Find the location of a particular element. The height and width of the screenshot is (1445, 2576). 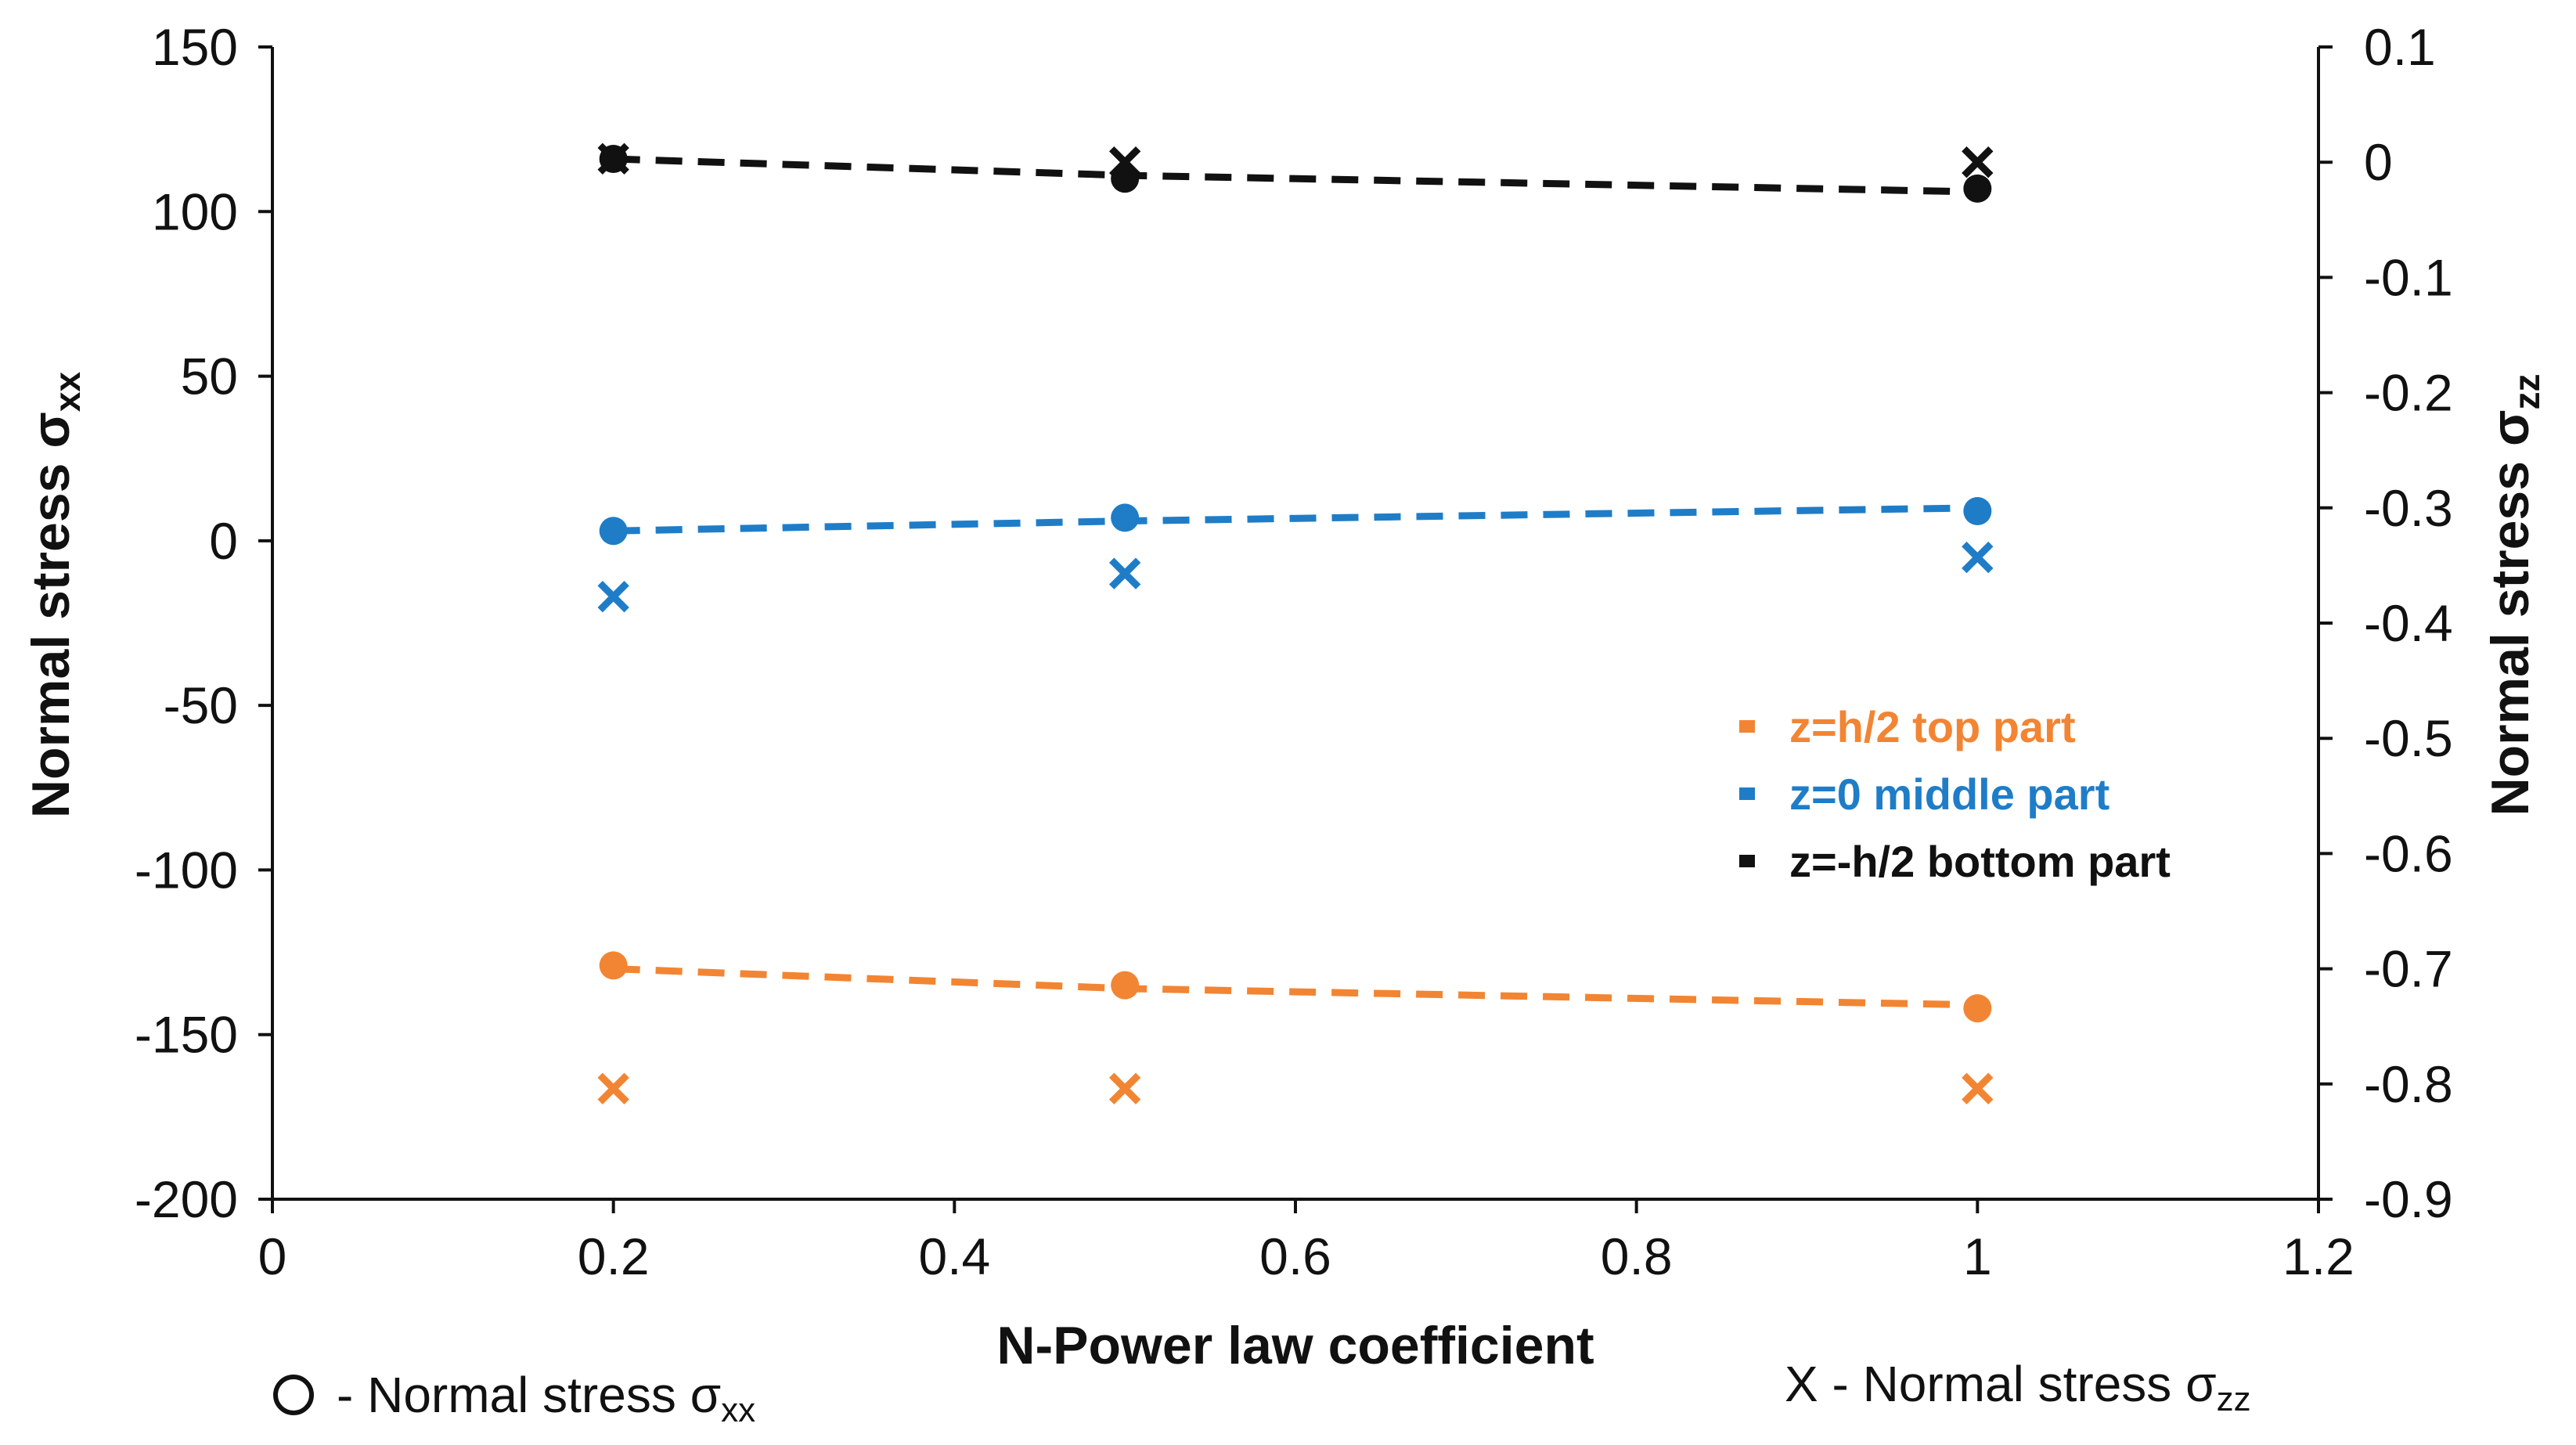

x-tick-label: 0 is located at coordinates (272, 1256).